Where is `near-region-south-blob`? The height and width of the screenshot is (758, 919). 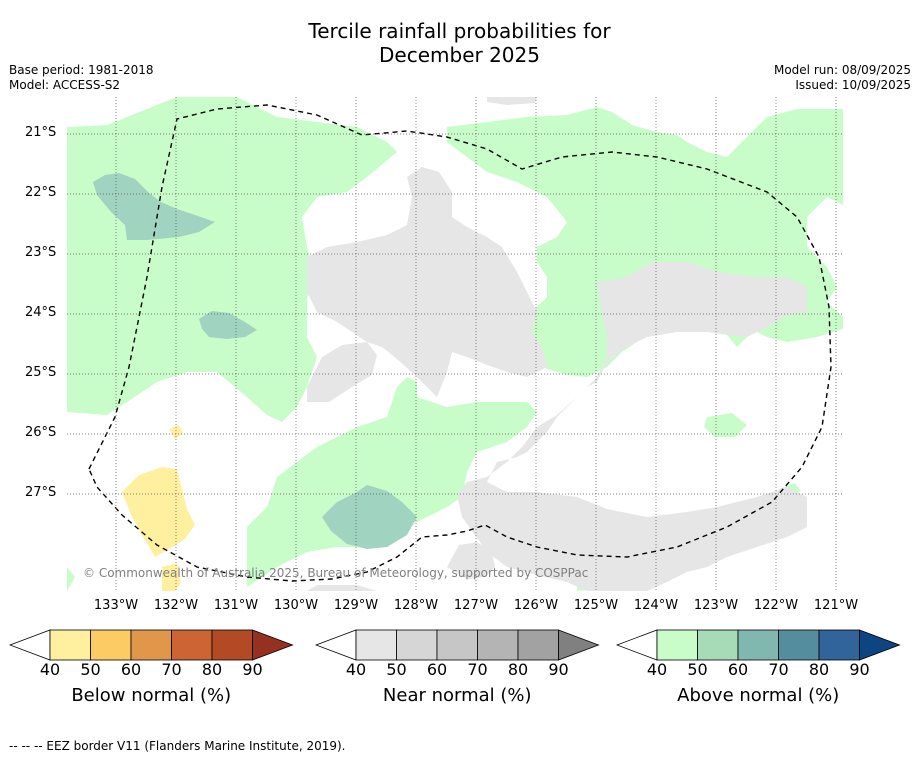
near-region-south-blob is located at coordinates (471, 560).